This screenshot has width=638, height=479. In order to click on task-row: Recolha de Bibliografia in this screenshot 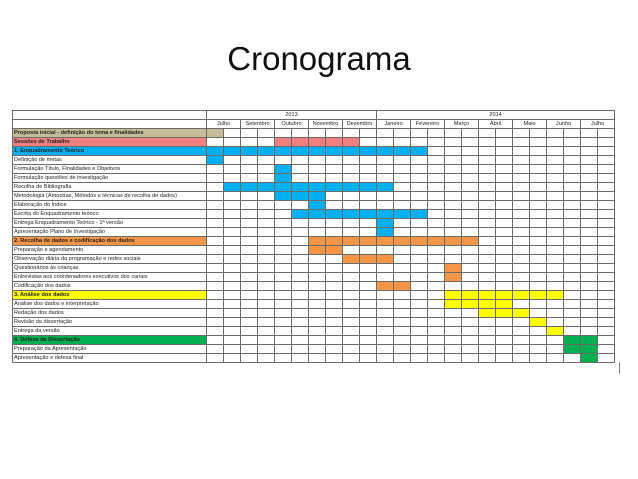, I will do `click(314, 187)`.